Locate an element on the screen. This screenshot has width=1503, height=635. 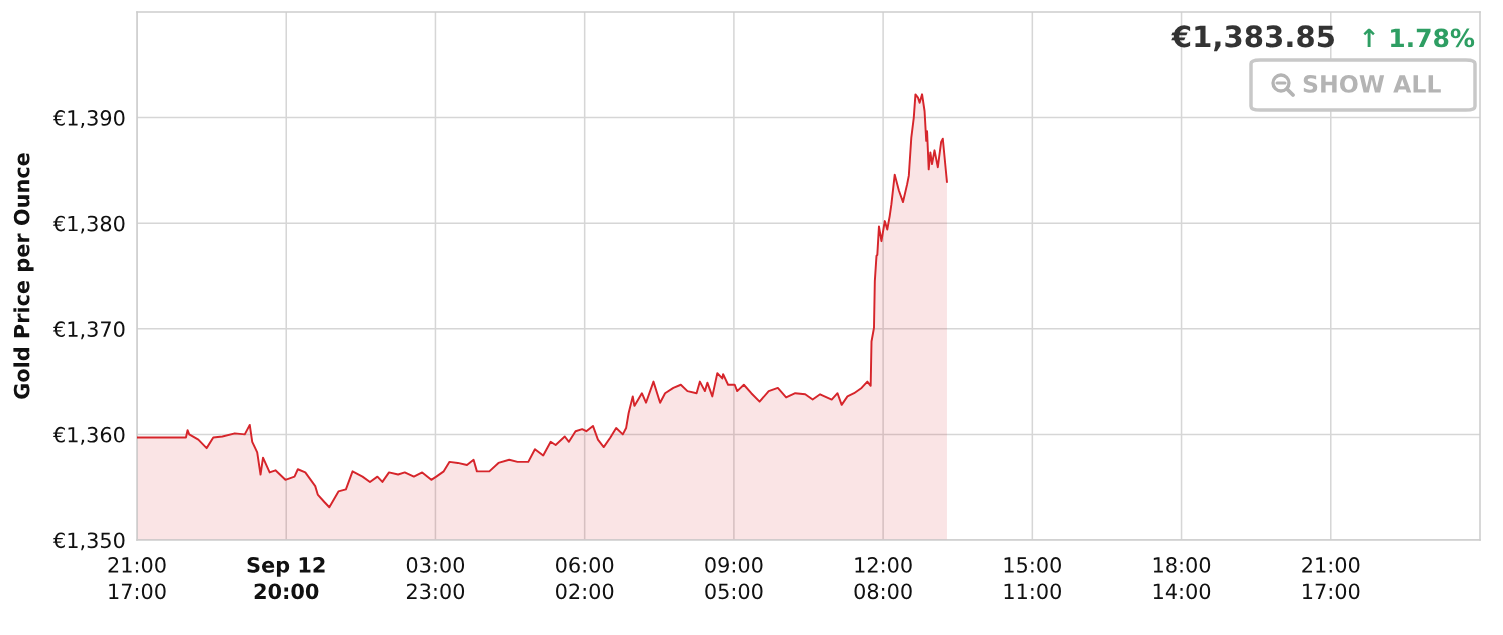
x2-tick-label: 05:00 is located at coordinates (734, 591).